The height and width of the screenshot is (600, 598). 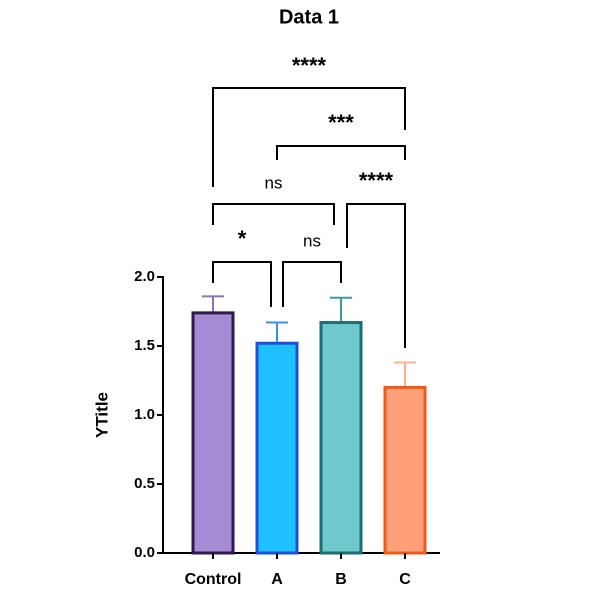 I want to click on y-axis-title: YTitle, so click(x=101, y=415).